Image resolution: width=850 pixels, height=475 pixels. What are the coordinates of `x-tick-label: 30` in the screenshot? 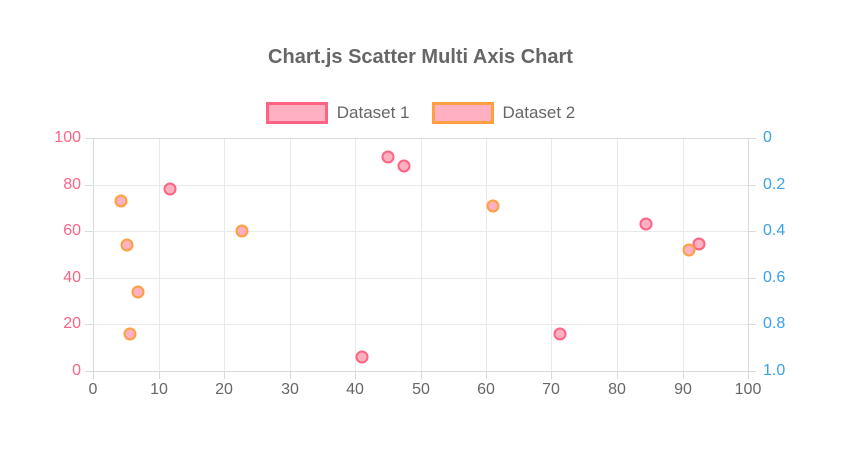 It's located at (290, 389).